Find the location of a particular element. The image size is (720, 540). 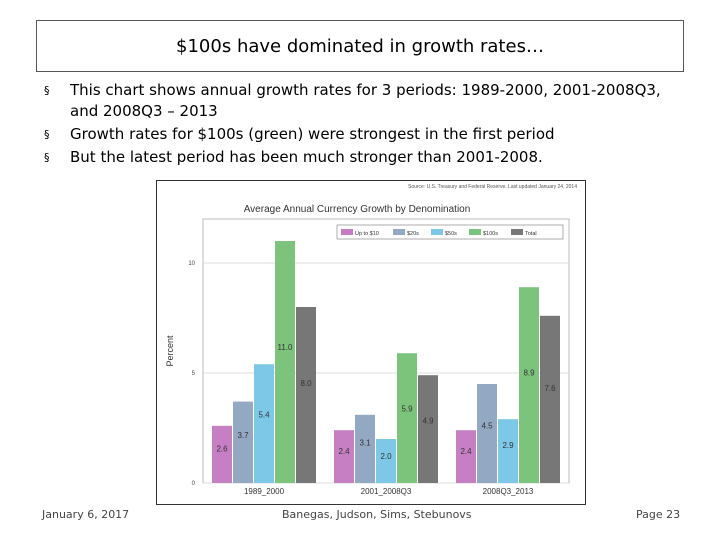

legend-entry: Up to $10 is located at coordinates (367, 234).